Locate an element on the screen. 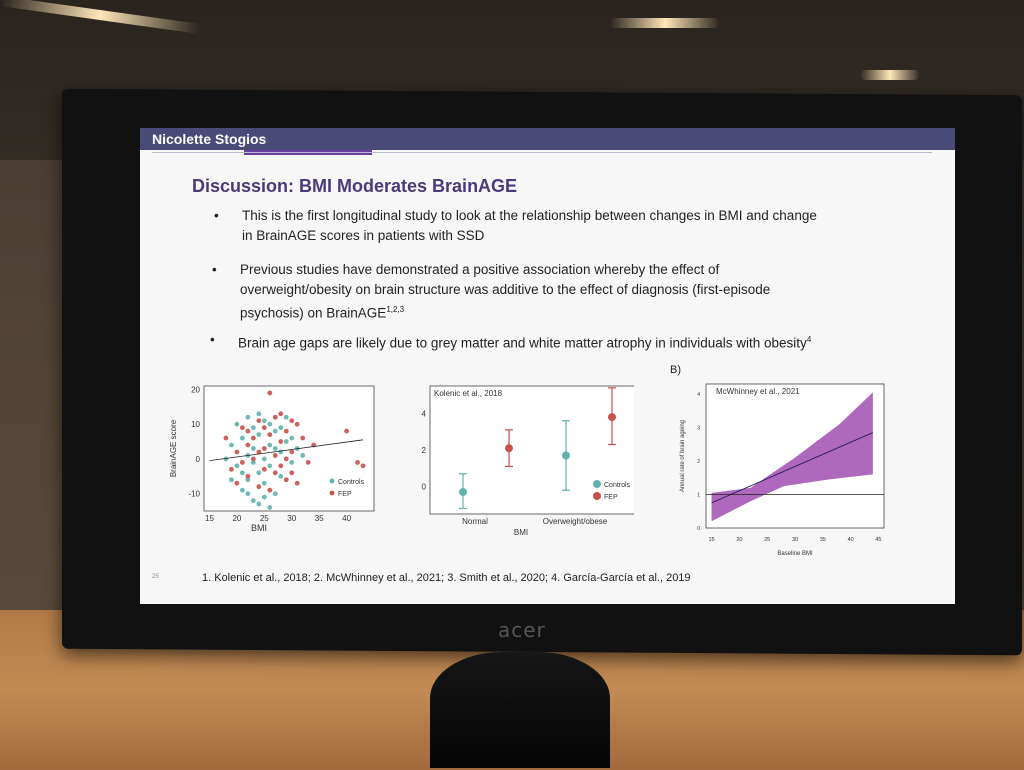 The height and width of the screenshot is (770, 1024). x-tick-label: 30 is located at coordinates (291, 518).